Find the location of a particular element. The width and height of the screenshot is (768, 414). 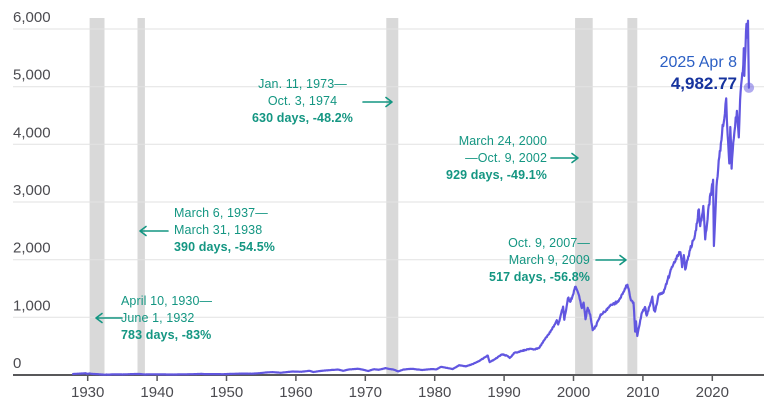

x-axis-tick-label: 1980 is located at coordinates (434, 392).